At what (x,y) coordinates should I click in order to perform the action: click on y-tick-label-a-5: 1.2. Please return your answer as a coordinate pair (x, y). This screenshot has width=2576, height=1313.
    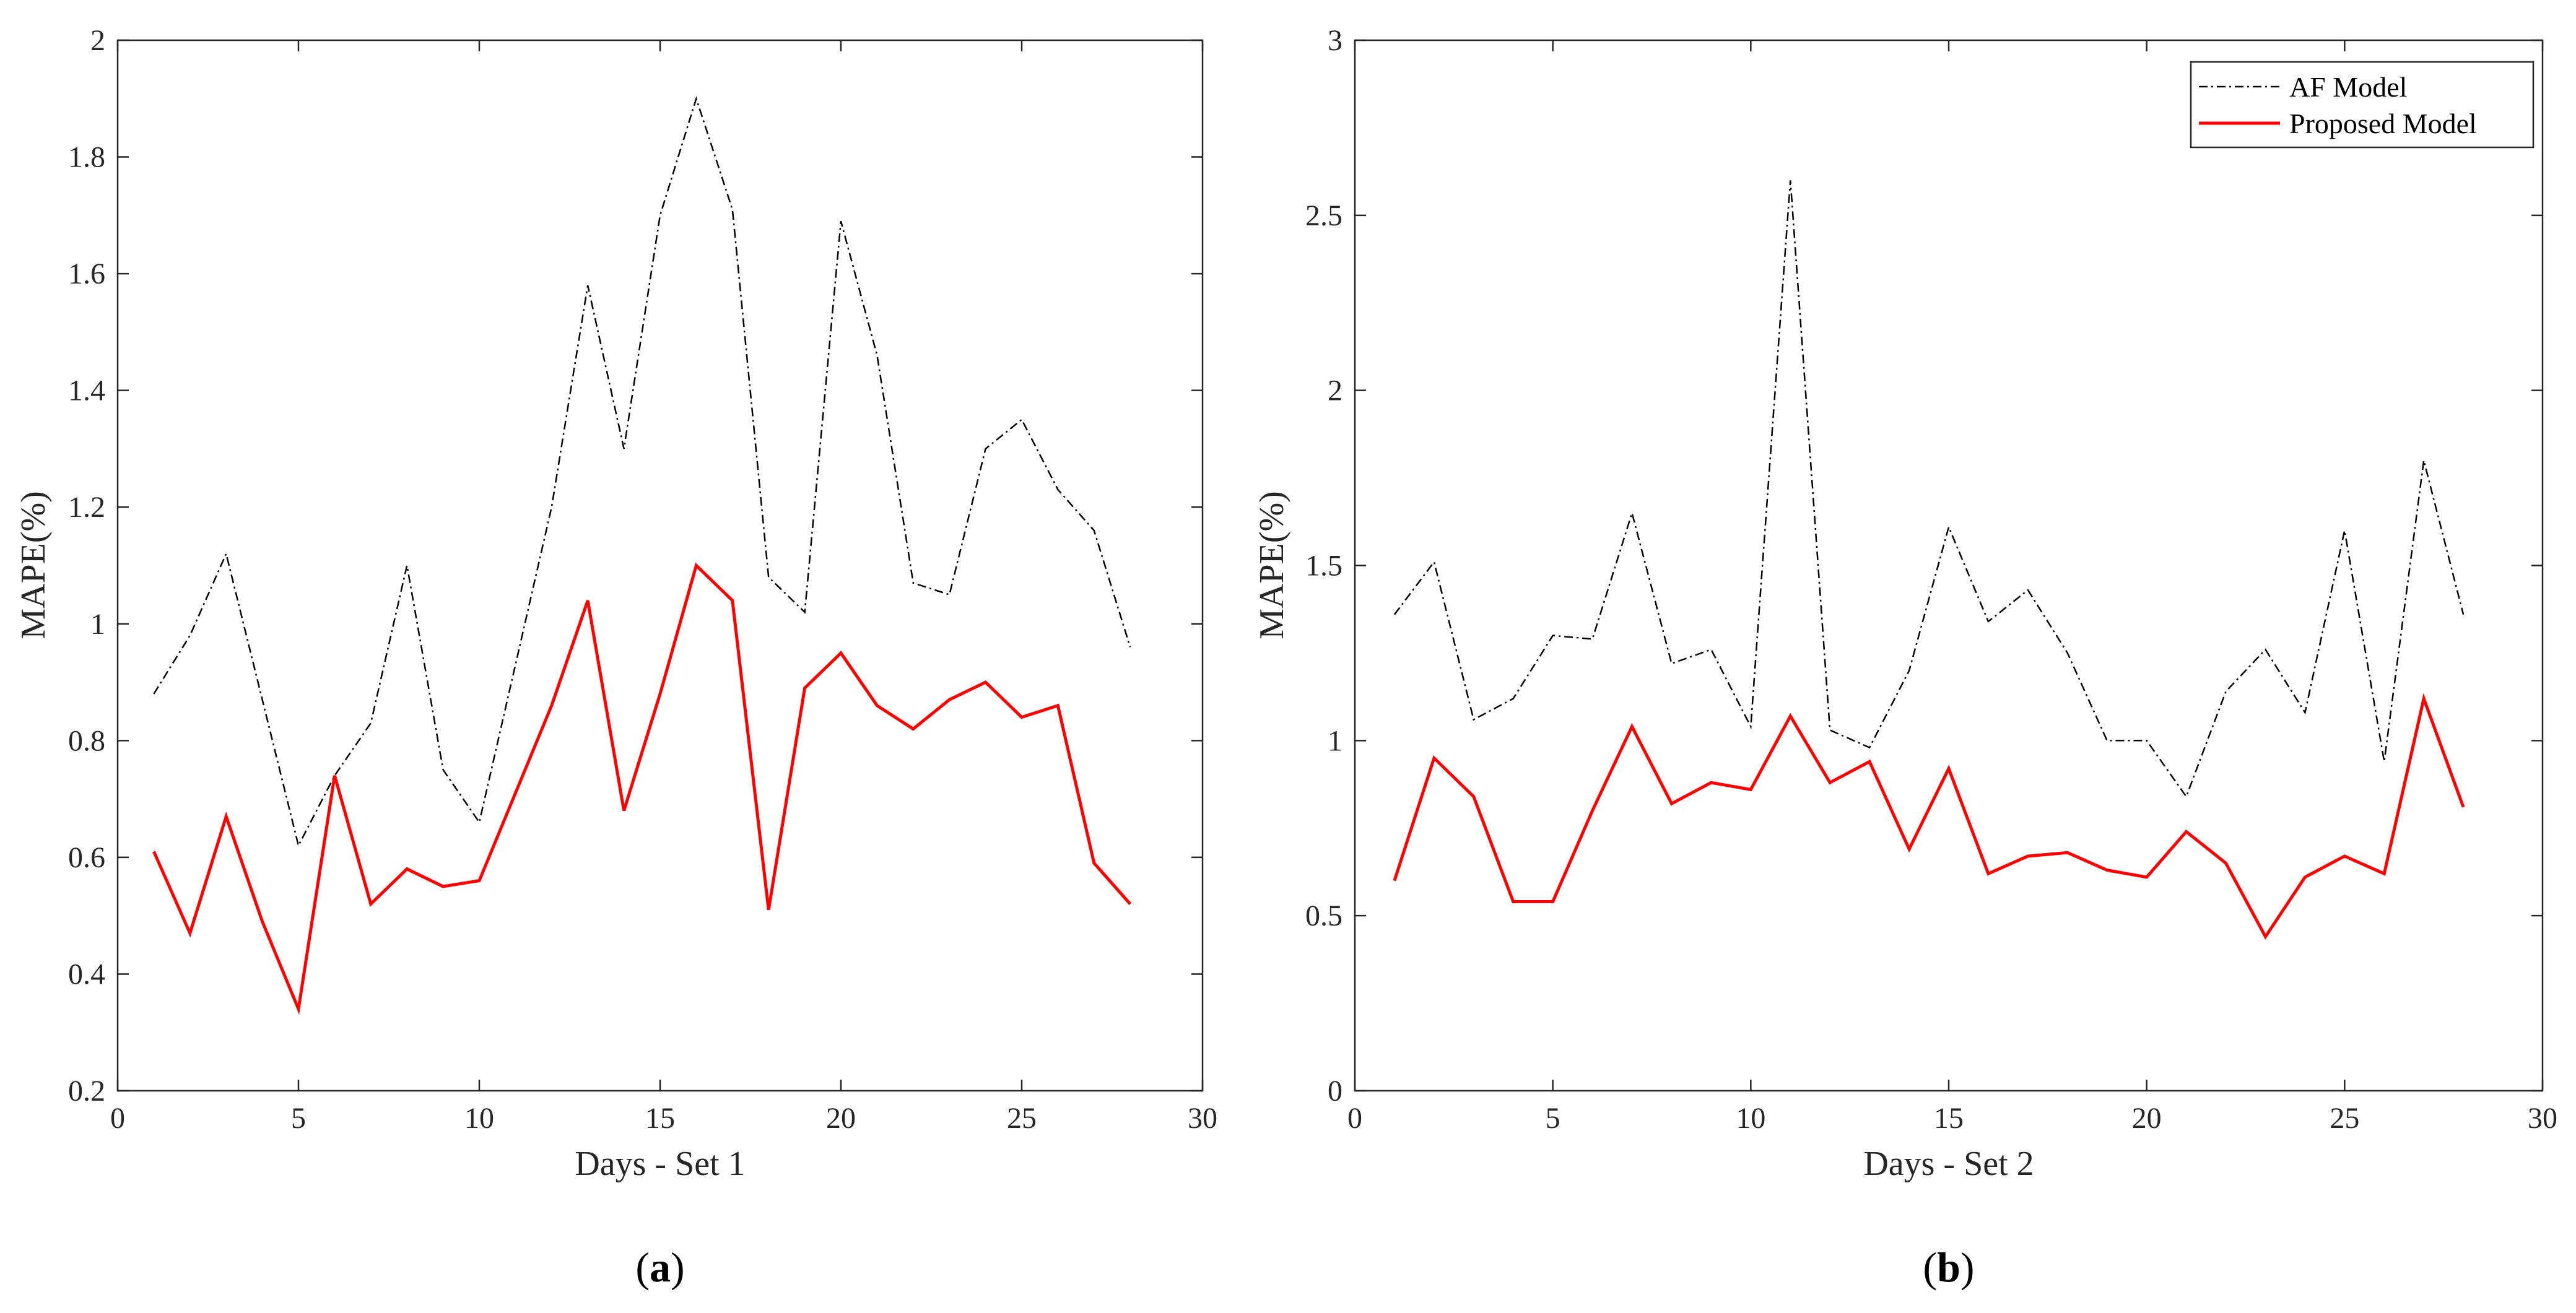
    Looking at the image, I should click on (86, 508).